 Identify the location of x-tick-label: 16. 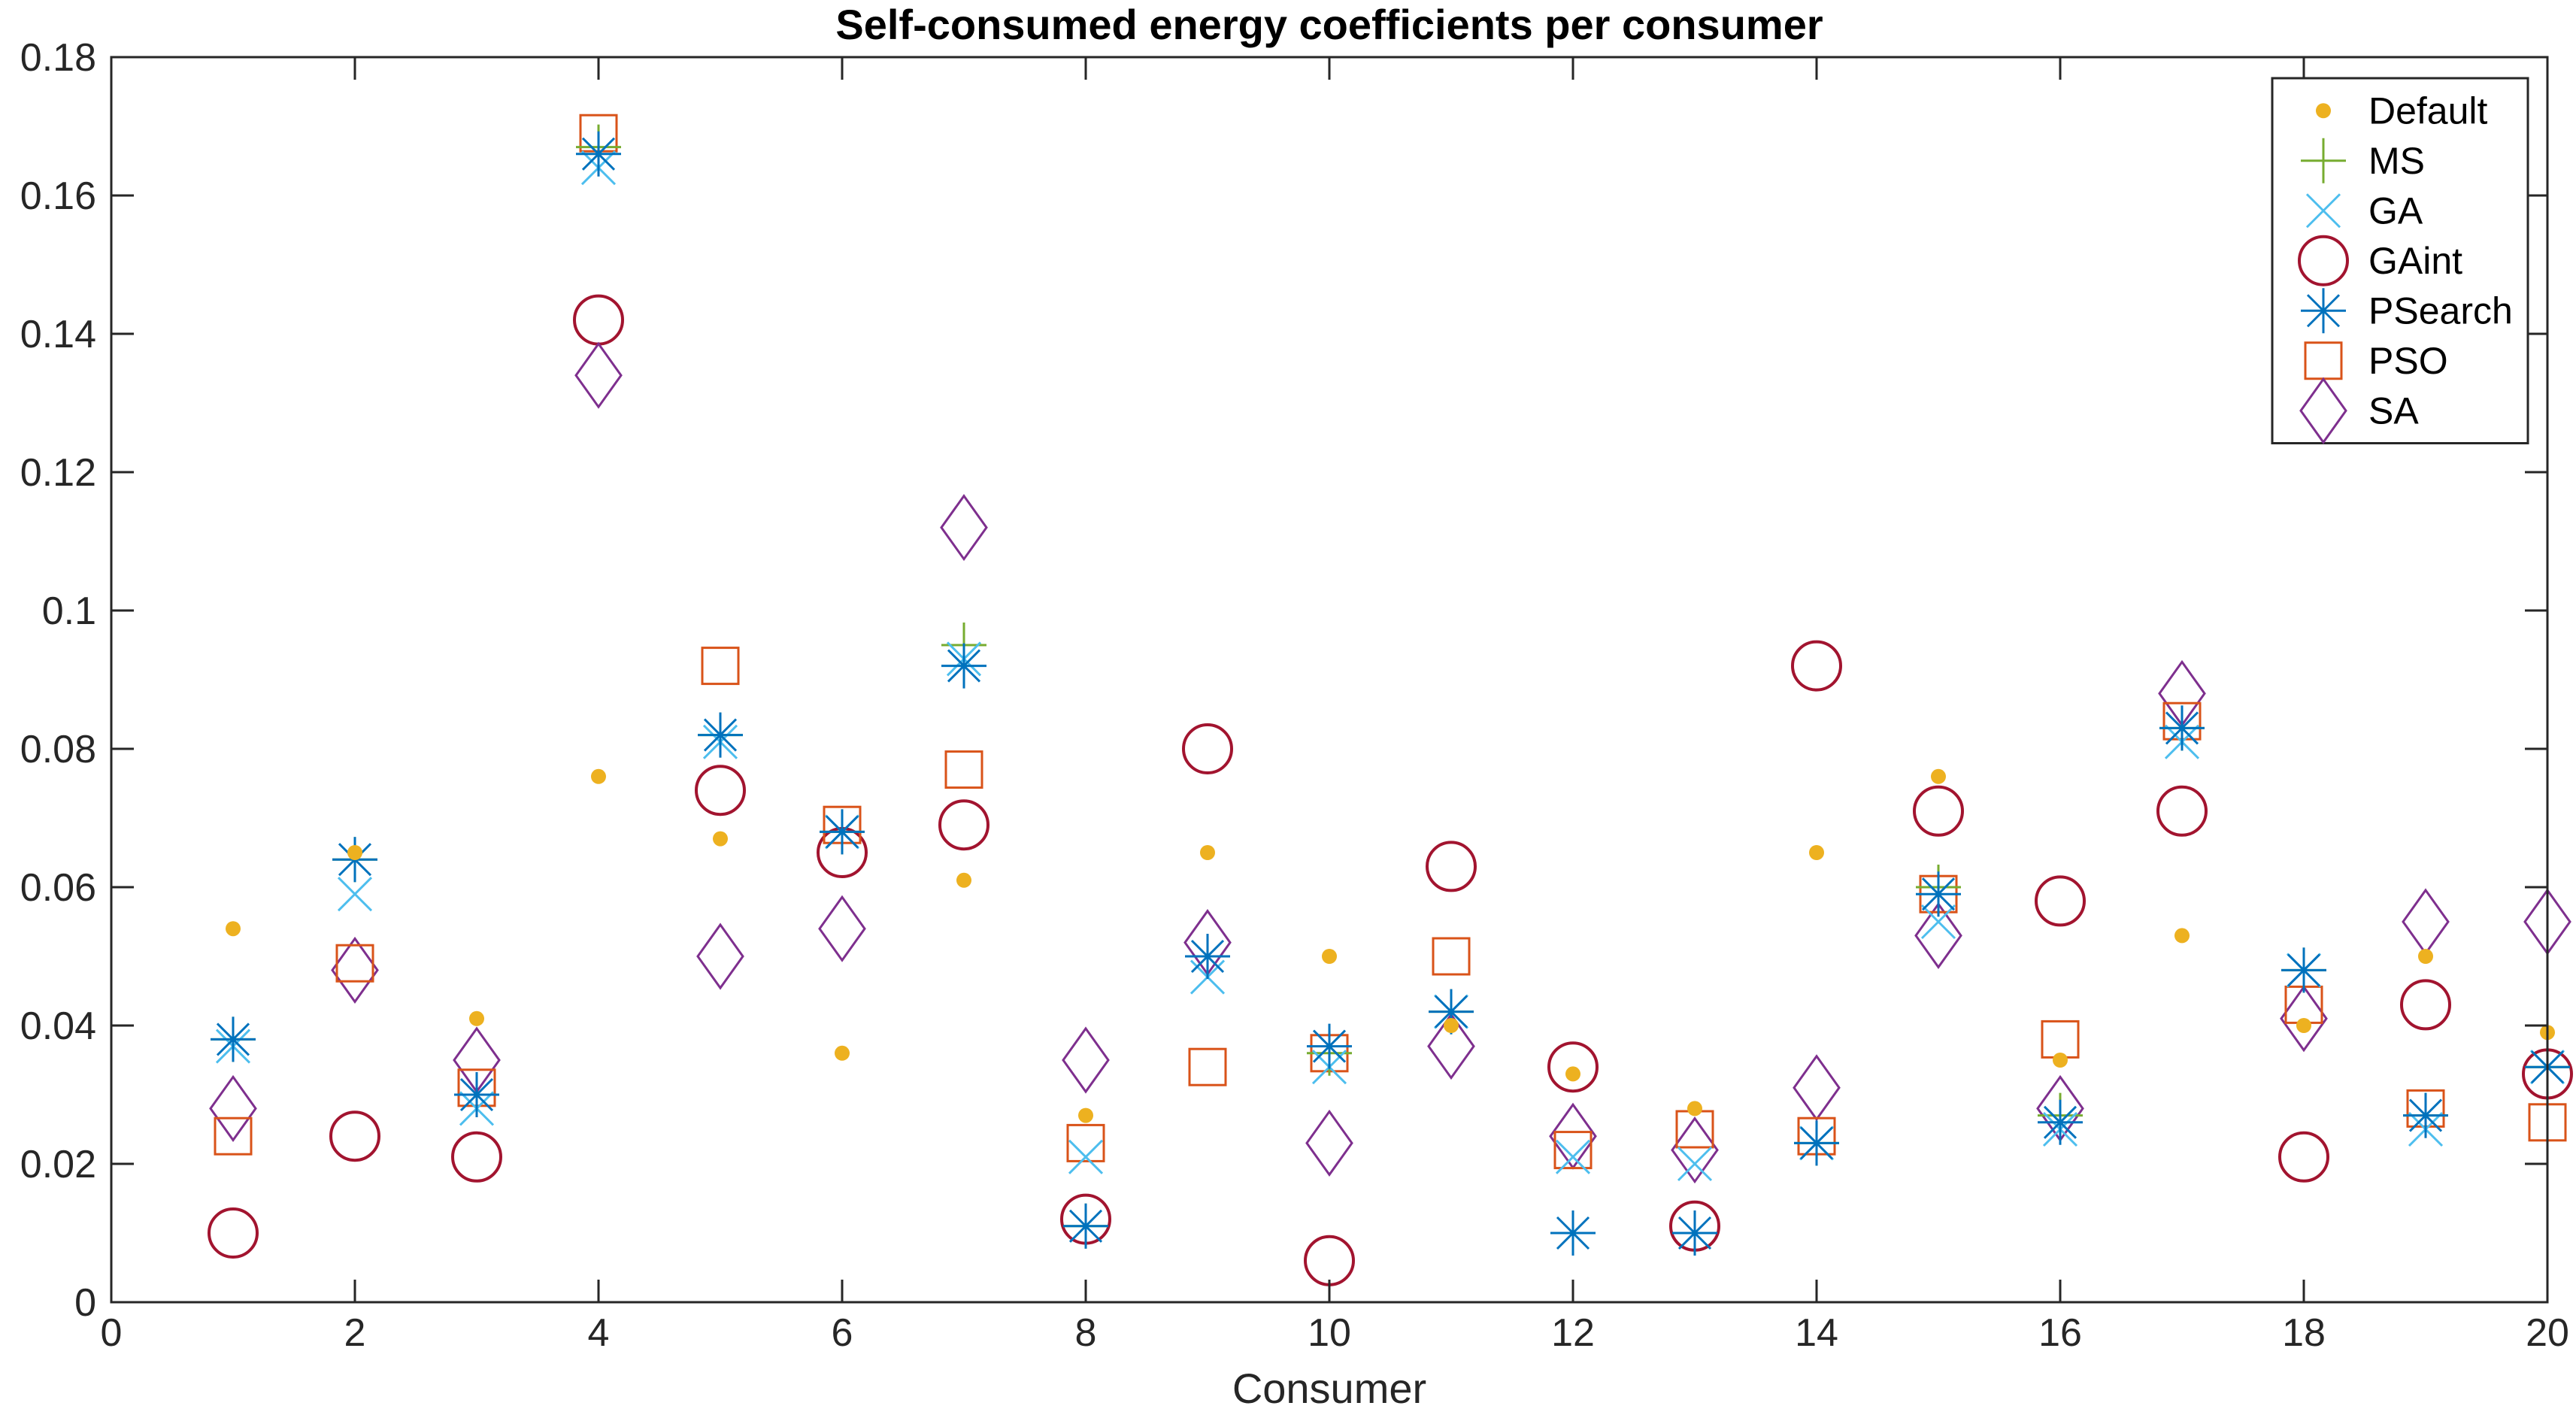
(2060, 1333).